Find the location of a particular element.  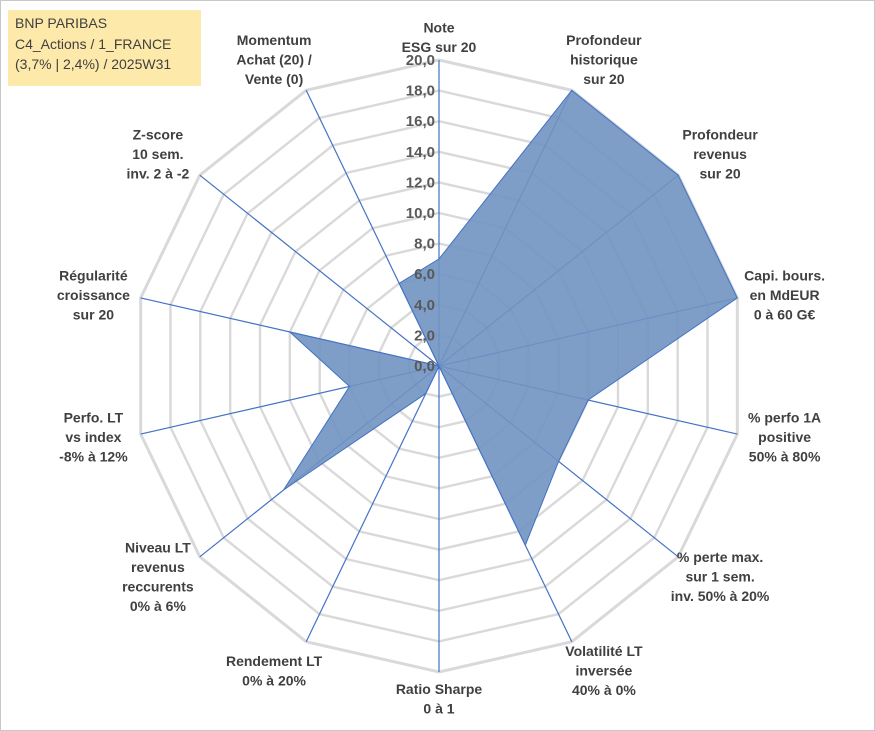

axis-label-line: reccurents is located at coordinates (158, 587).